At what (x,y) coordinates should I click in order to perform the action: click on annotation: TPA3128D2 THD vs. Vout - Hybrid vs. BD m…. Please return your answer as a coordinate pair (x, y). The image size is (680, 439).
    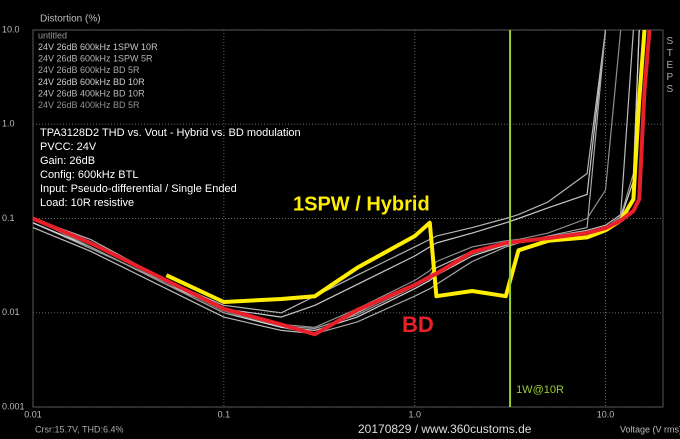
    Looking at the image, I should click on (170, 133).